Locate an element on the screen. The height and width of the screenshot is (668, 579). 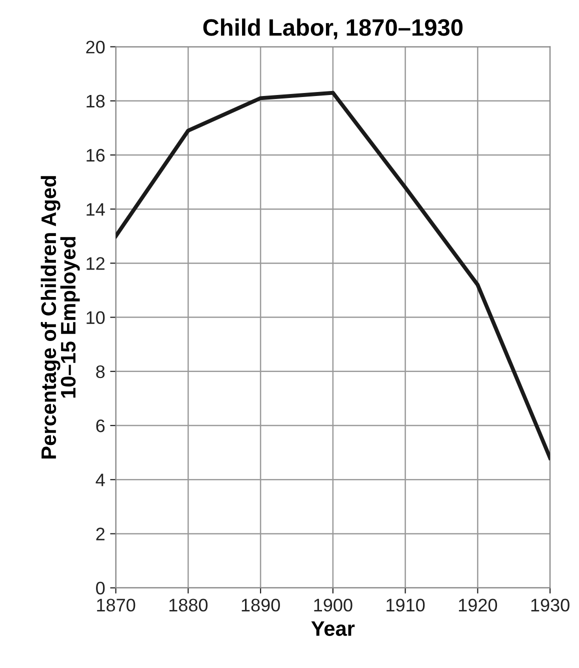
x-axis-title: Year is located at coordinates (333, 628).